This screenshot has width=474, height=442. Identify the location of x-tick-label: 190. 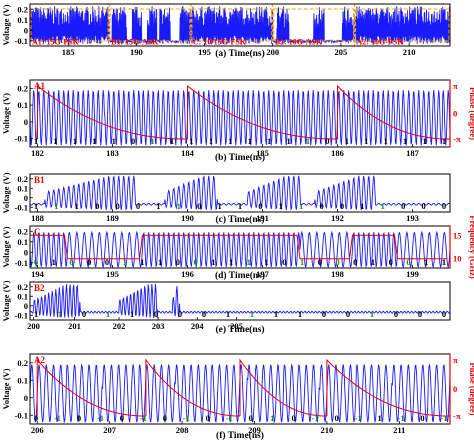
(187, 218).